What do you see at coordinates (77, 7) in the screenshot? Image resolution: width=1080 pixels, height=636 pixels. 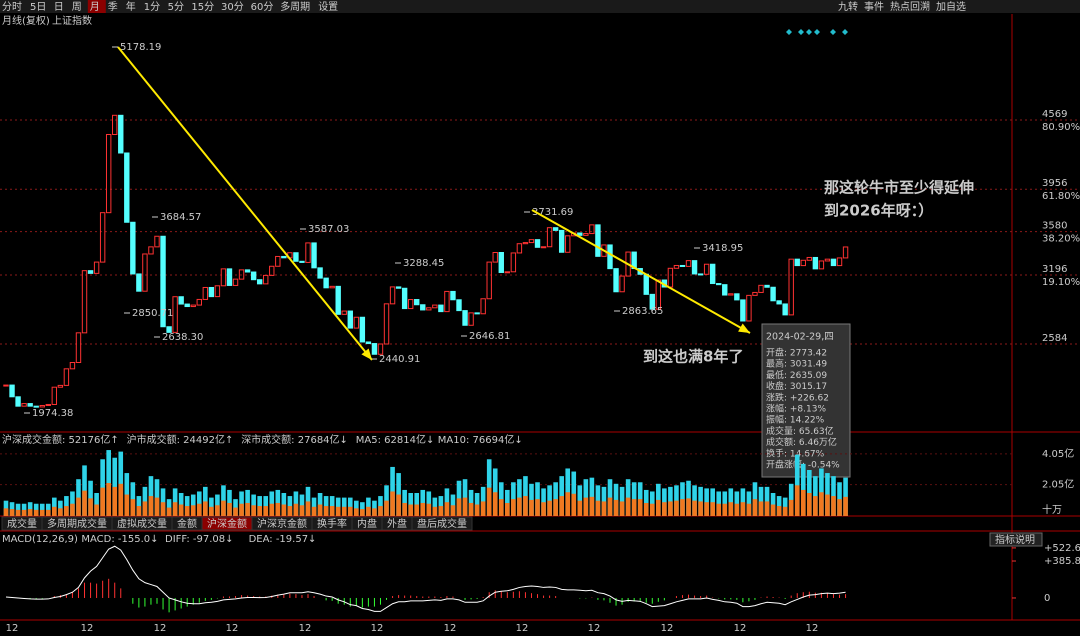 I see `toolbar-button: 周` at bounding box center [77, 7].